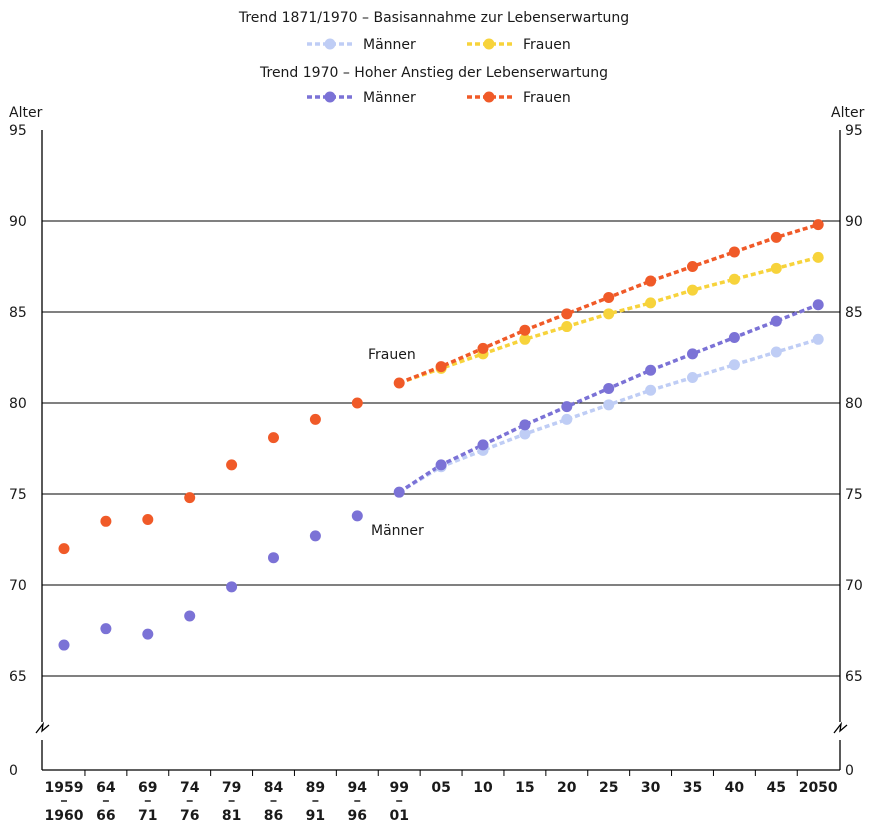 Image resolution: width=869 pixels, height=825 pixels. What do you see at coordinates (776, 788) in the screenshot?
I see `x-tick-label: 45` at bounding box center [776, 788].